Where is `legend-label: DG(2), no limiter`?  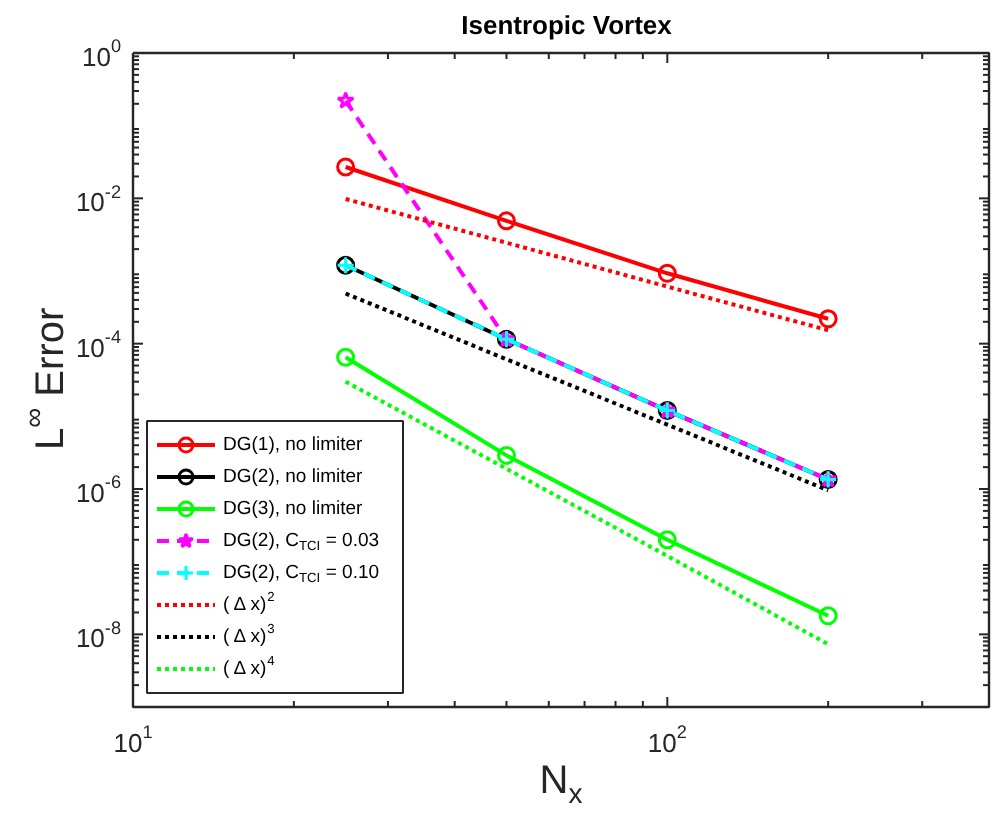
legend-label: DG(2), no limiter is located at coordinates (293, 477).